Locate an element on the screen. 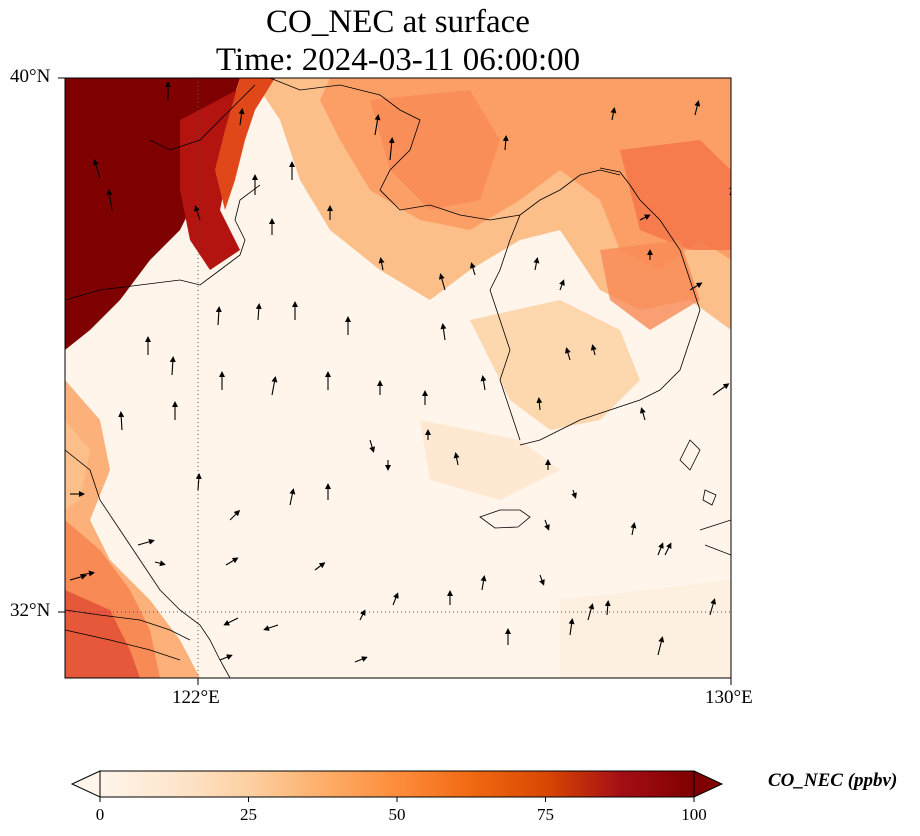 The image size is (920, 836). colorbar-tick-25: 25 is located at coordinates (248, 814).